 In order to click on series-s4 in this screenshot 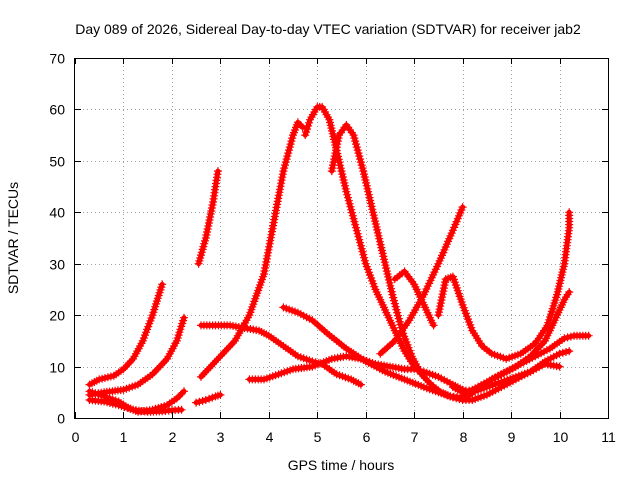, I will do `click(136, 401)`.